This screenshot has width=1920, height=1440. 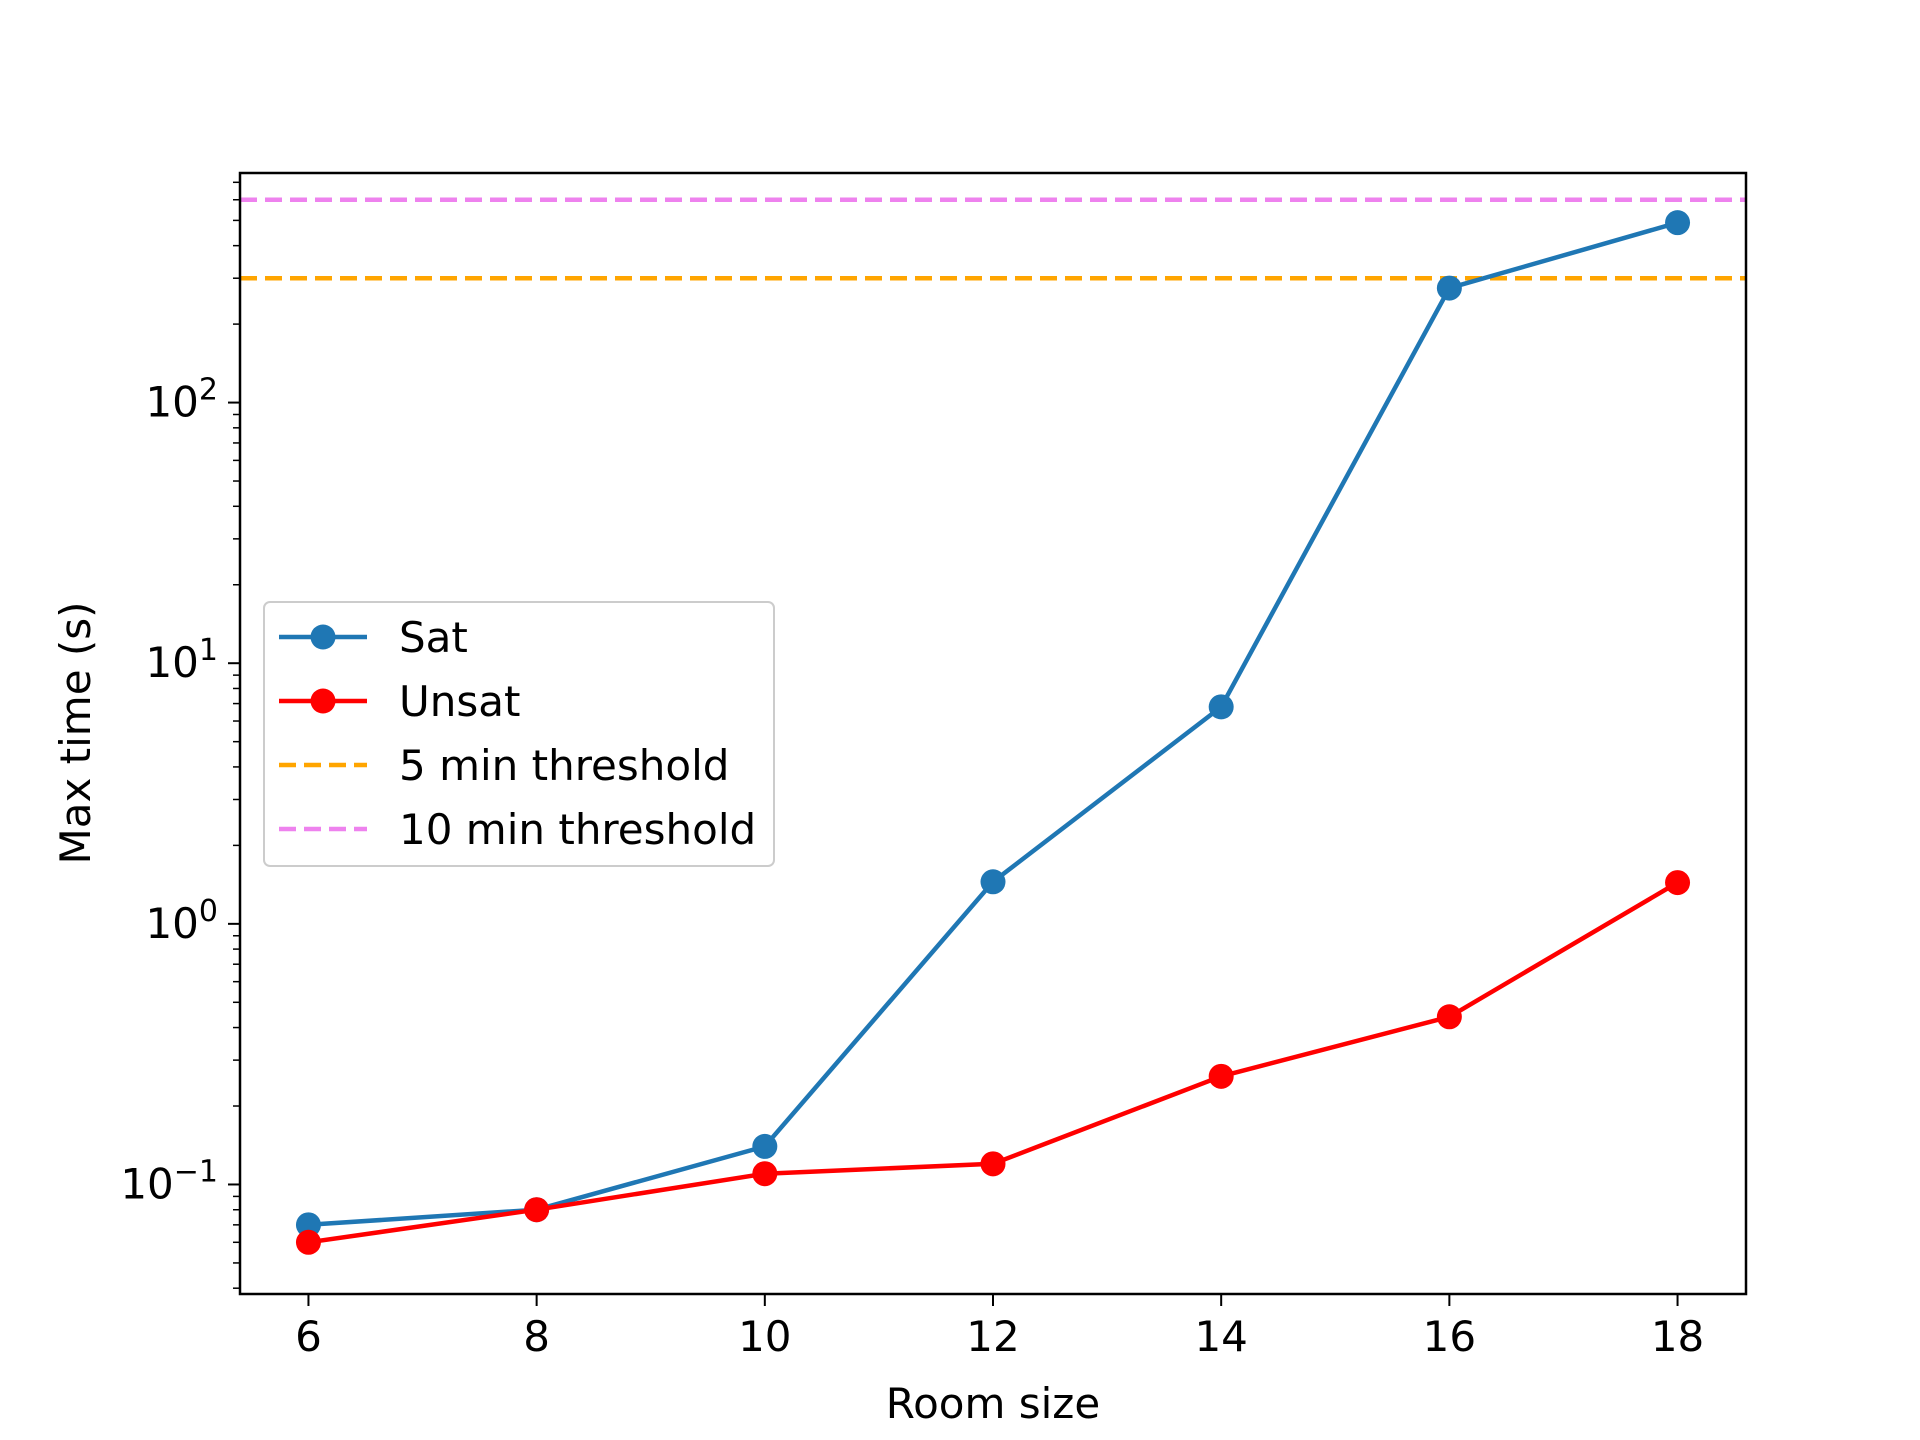 I want to click on x-axis-label: Room size, so click(x=993, y=1403).